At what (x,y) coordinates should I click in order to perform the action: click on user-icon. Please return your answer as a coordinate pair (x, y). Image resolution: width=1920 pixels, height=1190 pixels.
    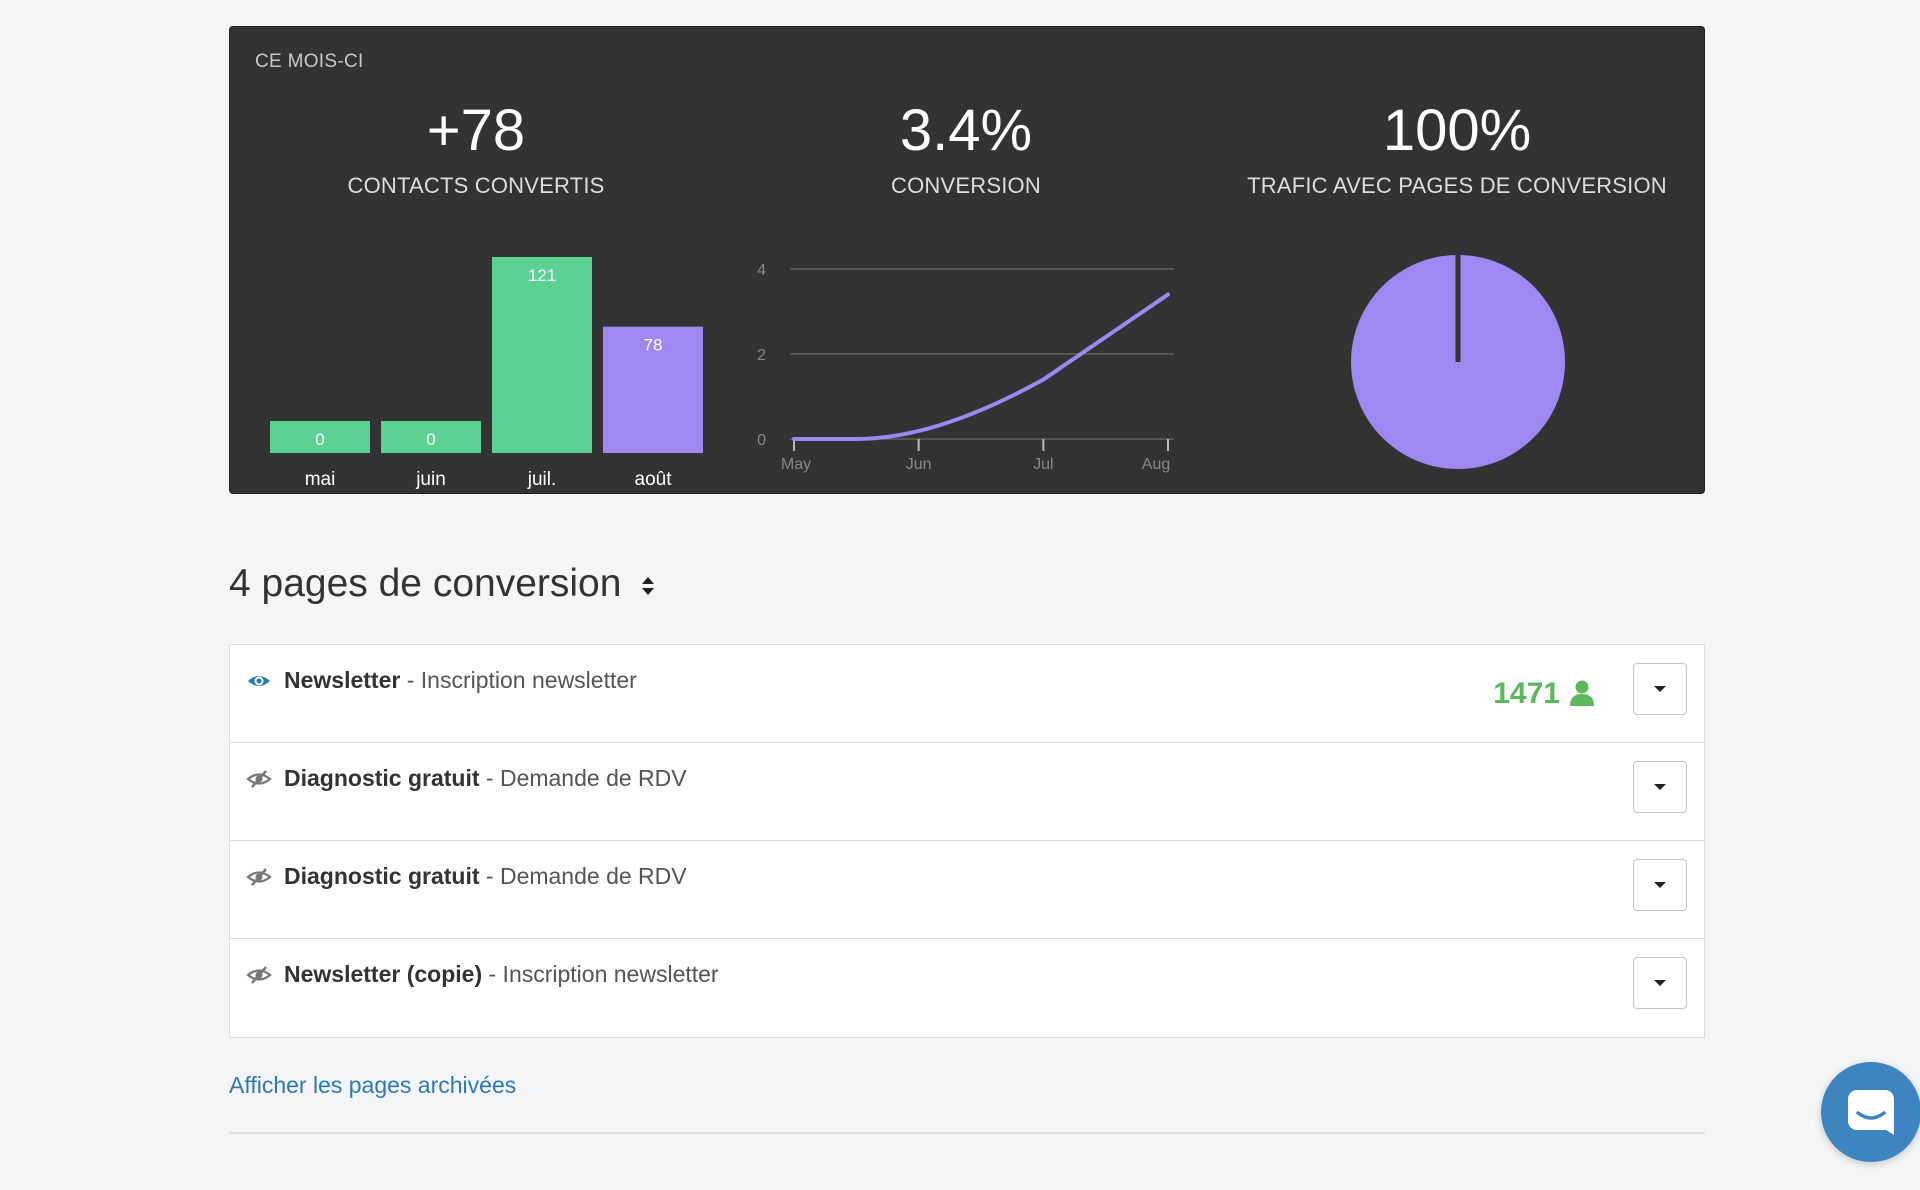
    Looking at the image, I should click on (1582, 693).